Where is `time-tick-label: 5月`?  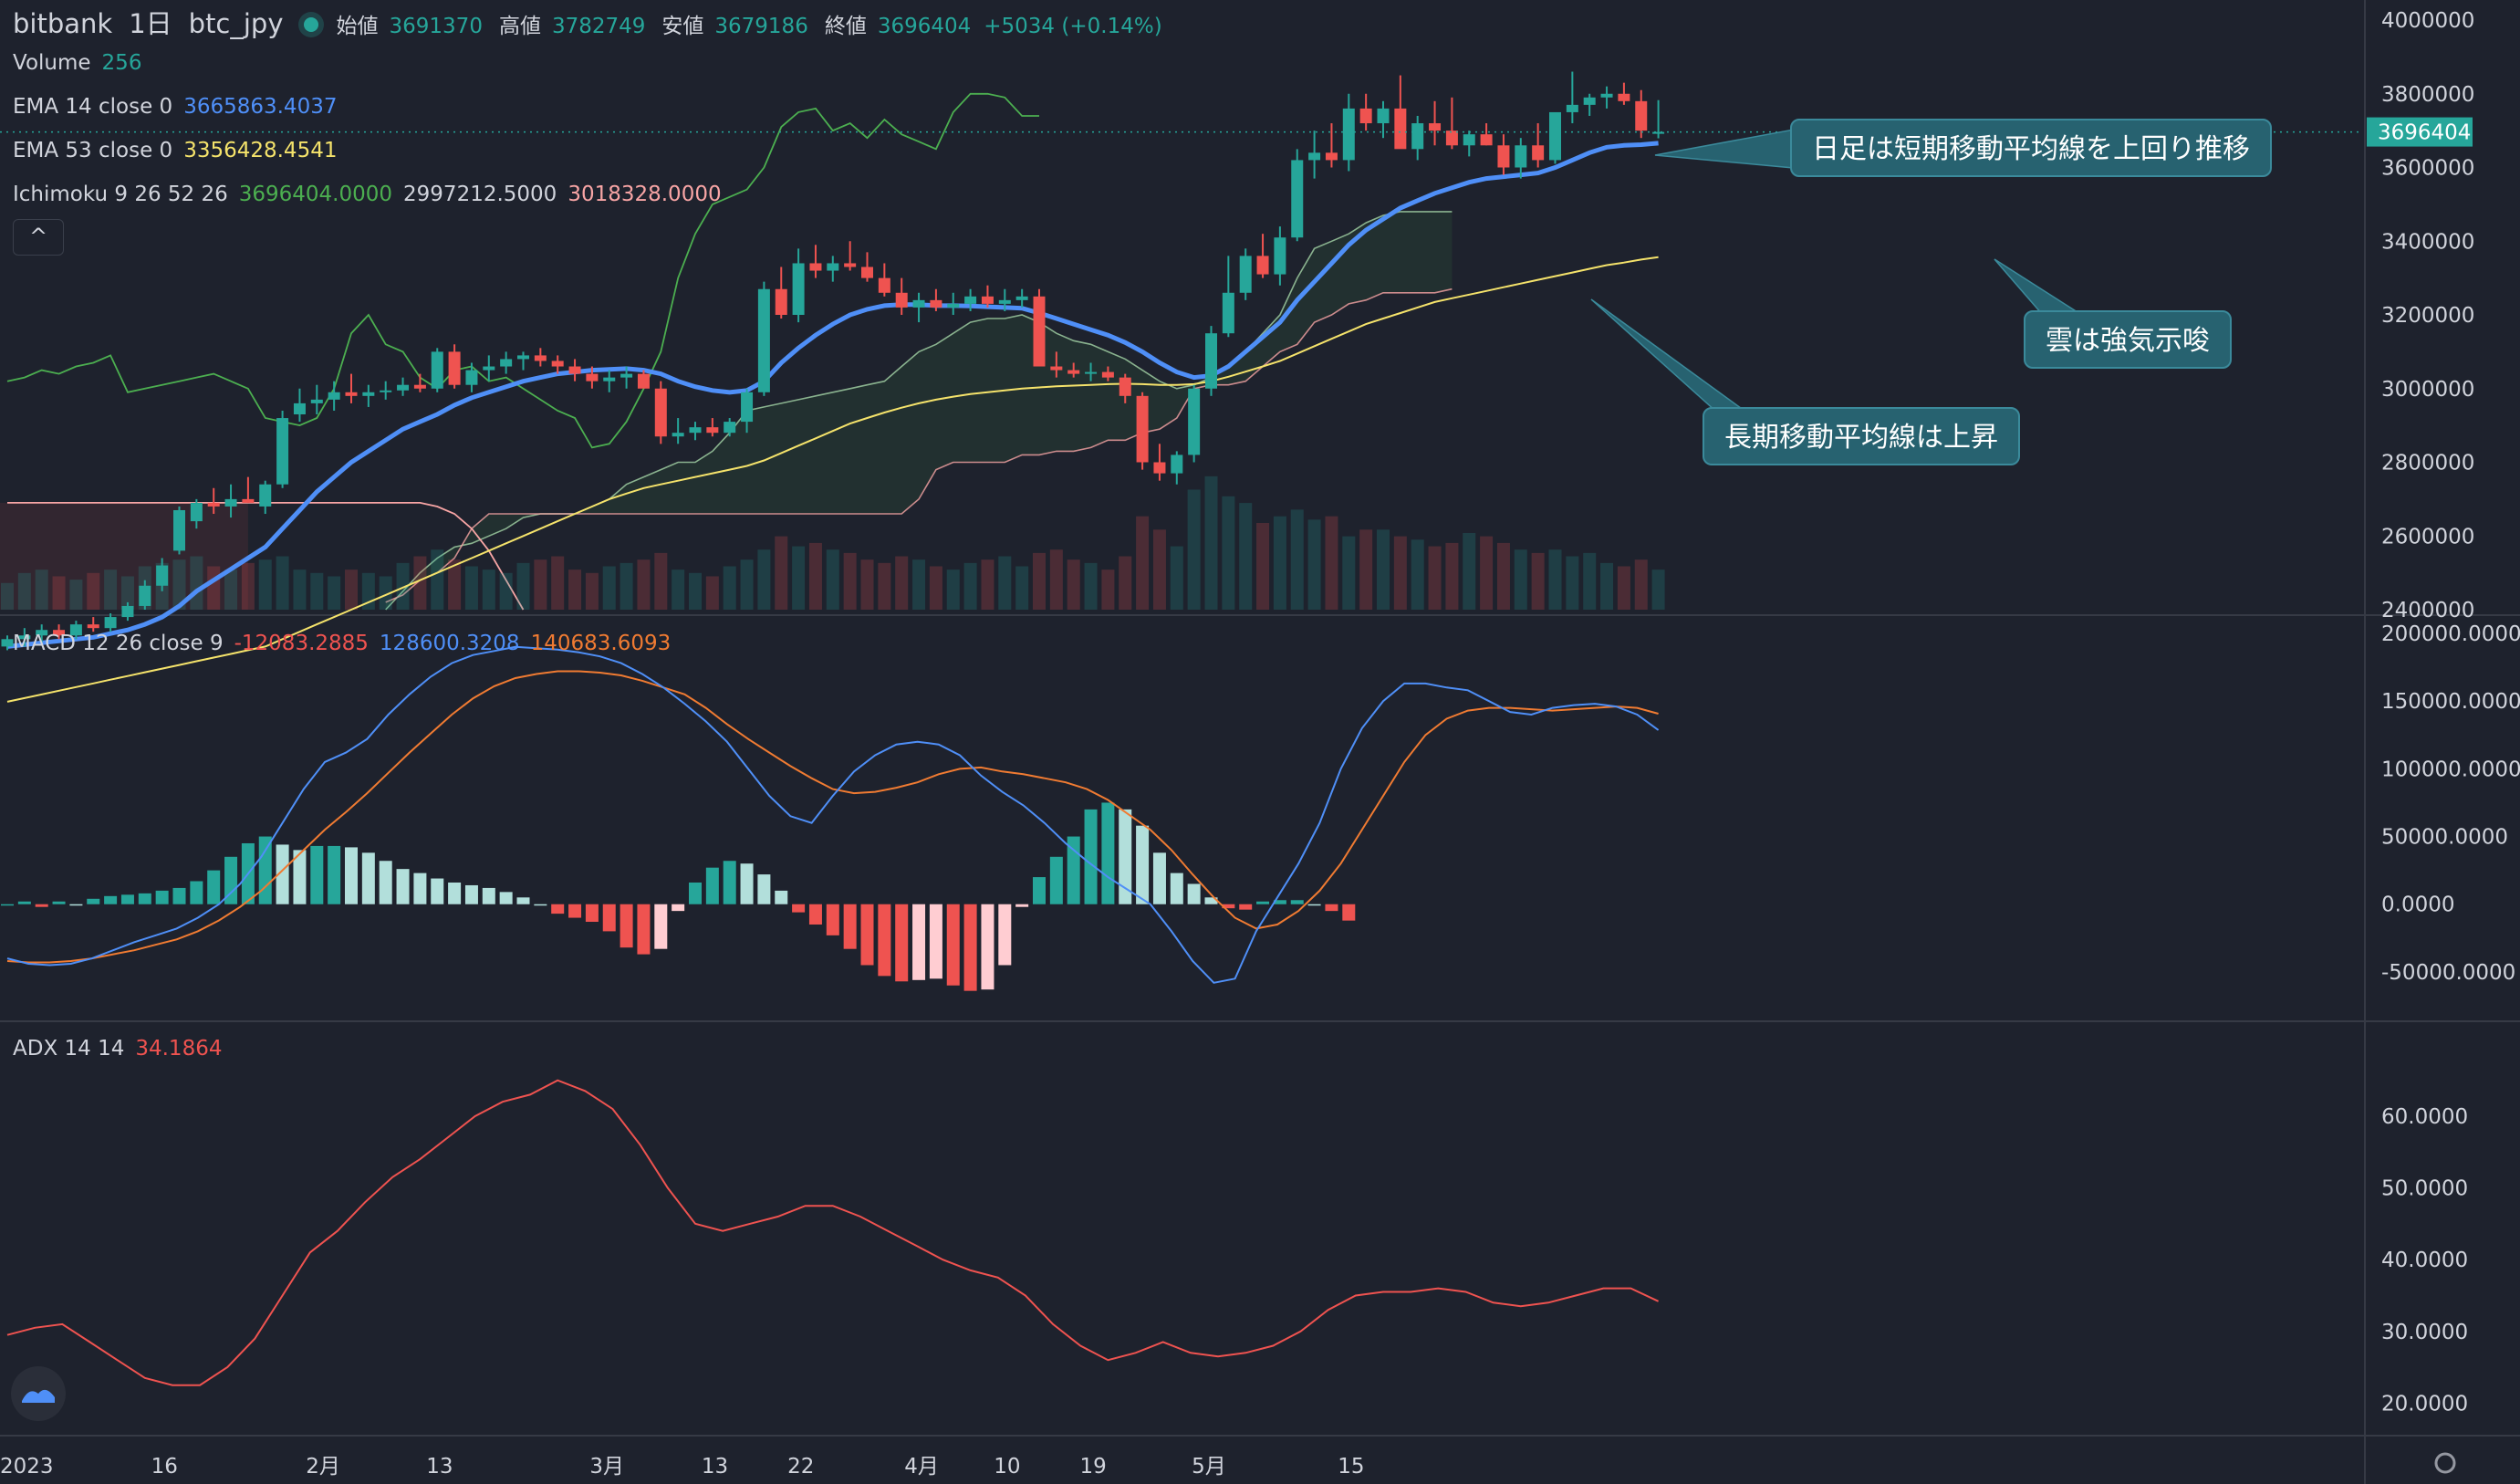
time-tick-label: 5月 is located at coordinates (1209, 1467).